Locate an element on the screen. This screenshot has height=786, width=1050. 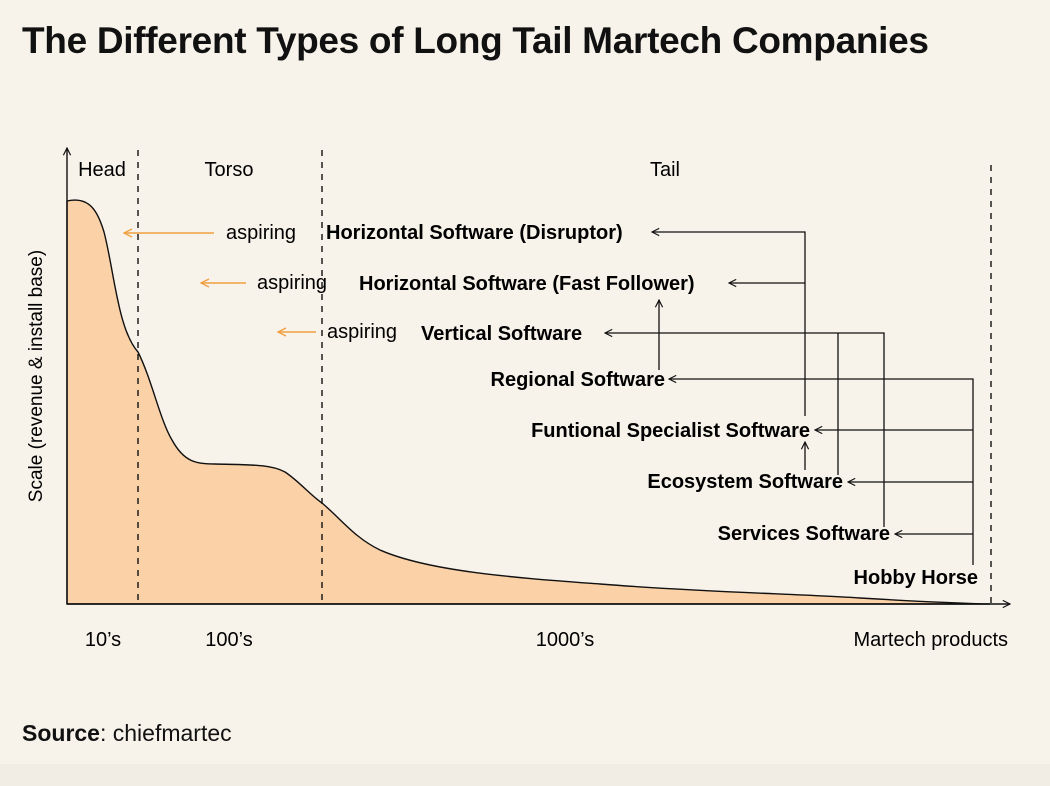
aspiring-label-1: aspiring is located at coordinates (261, 233).